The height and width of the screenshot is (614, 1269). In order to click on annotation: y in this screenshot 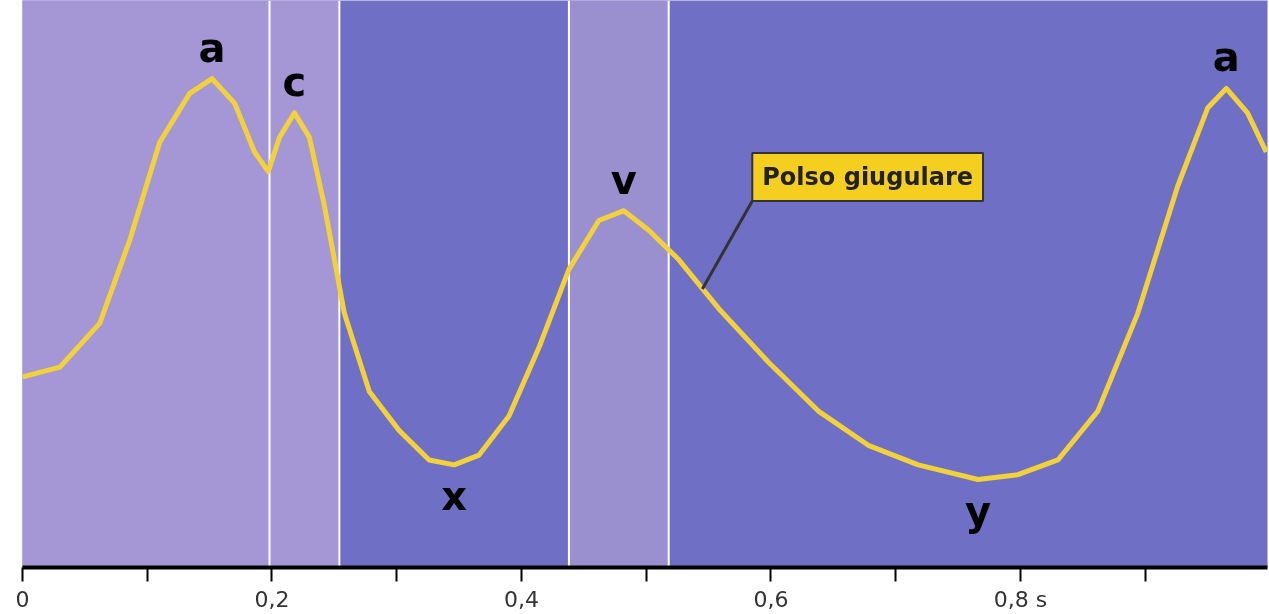, I will do `click(978, 510)`.